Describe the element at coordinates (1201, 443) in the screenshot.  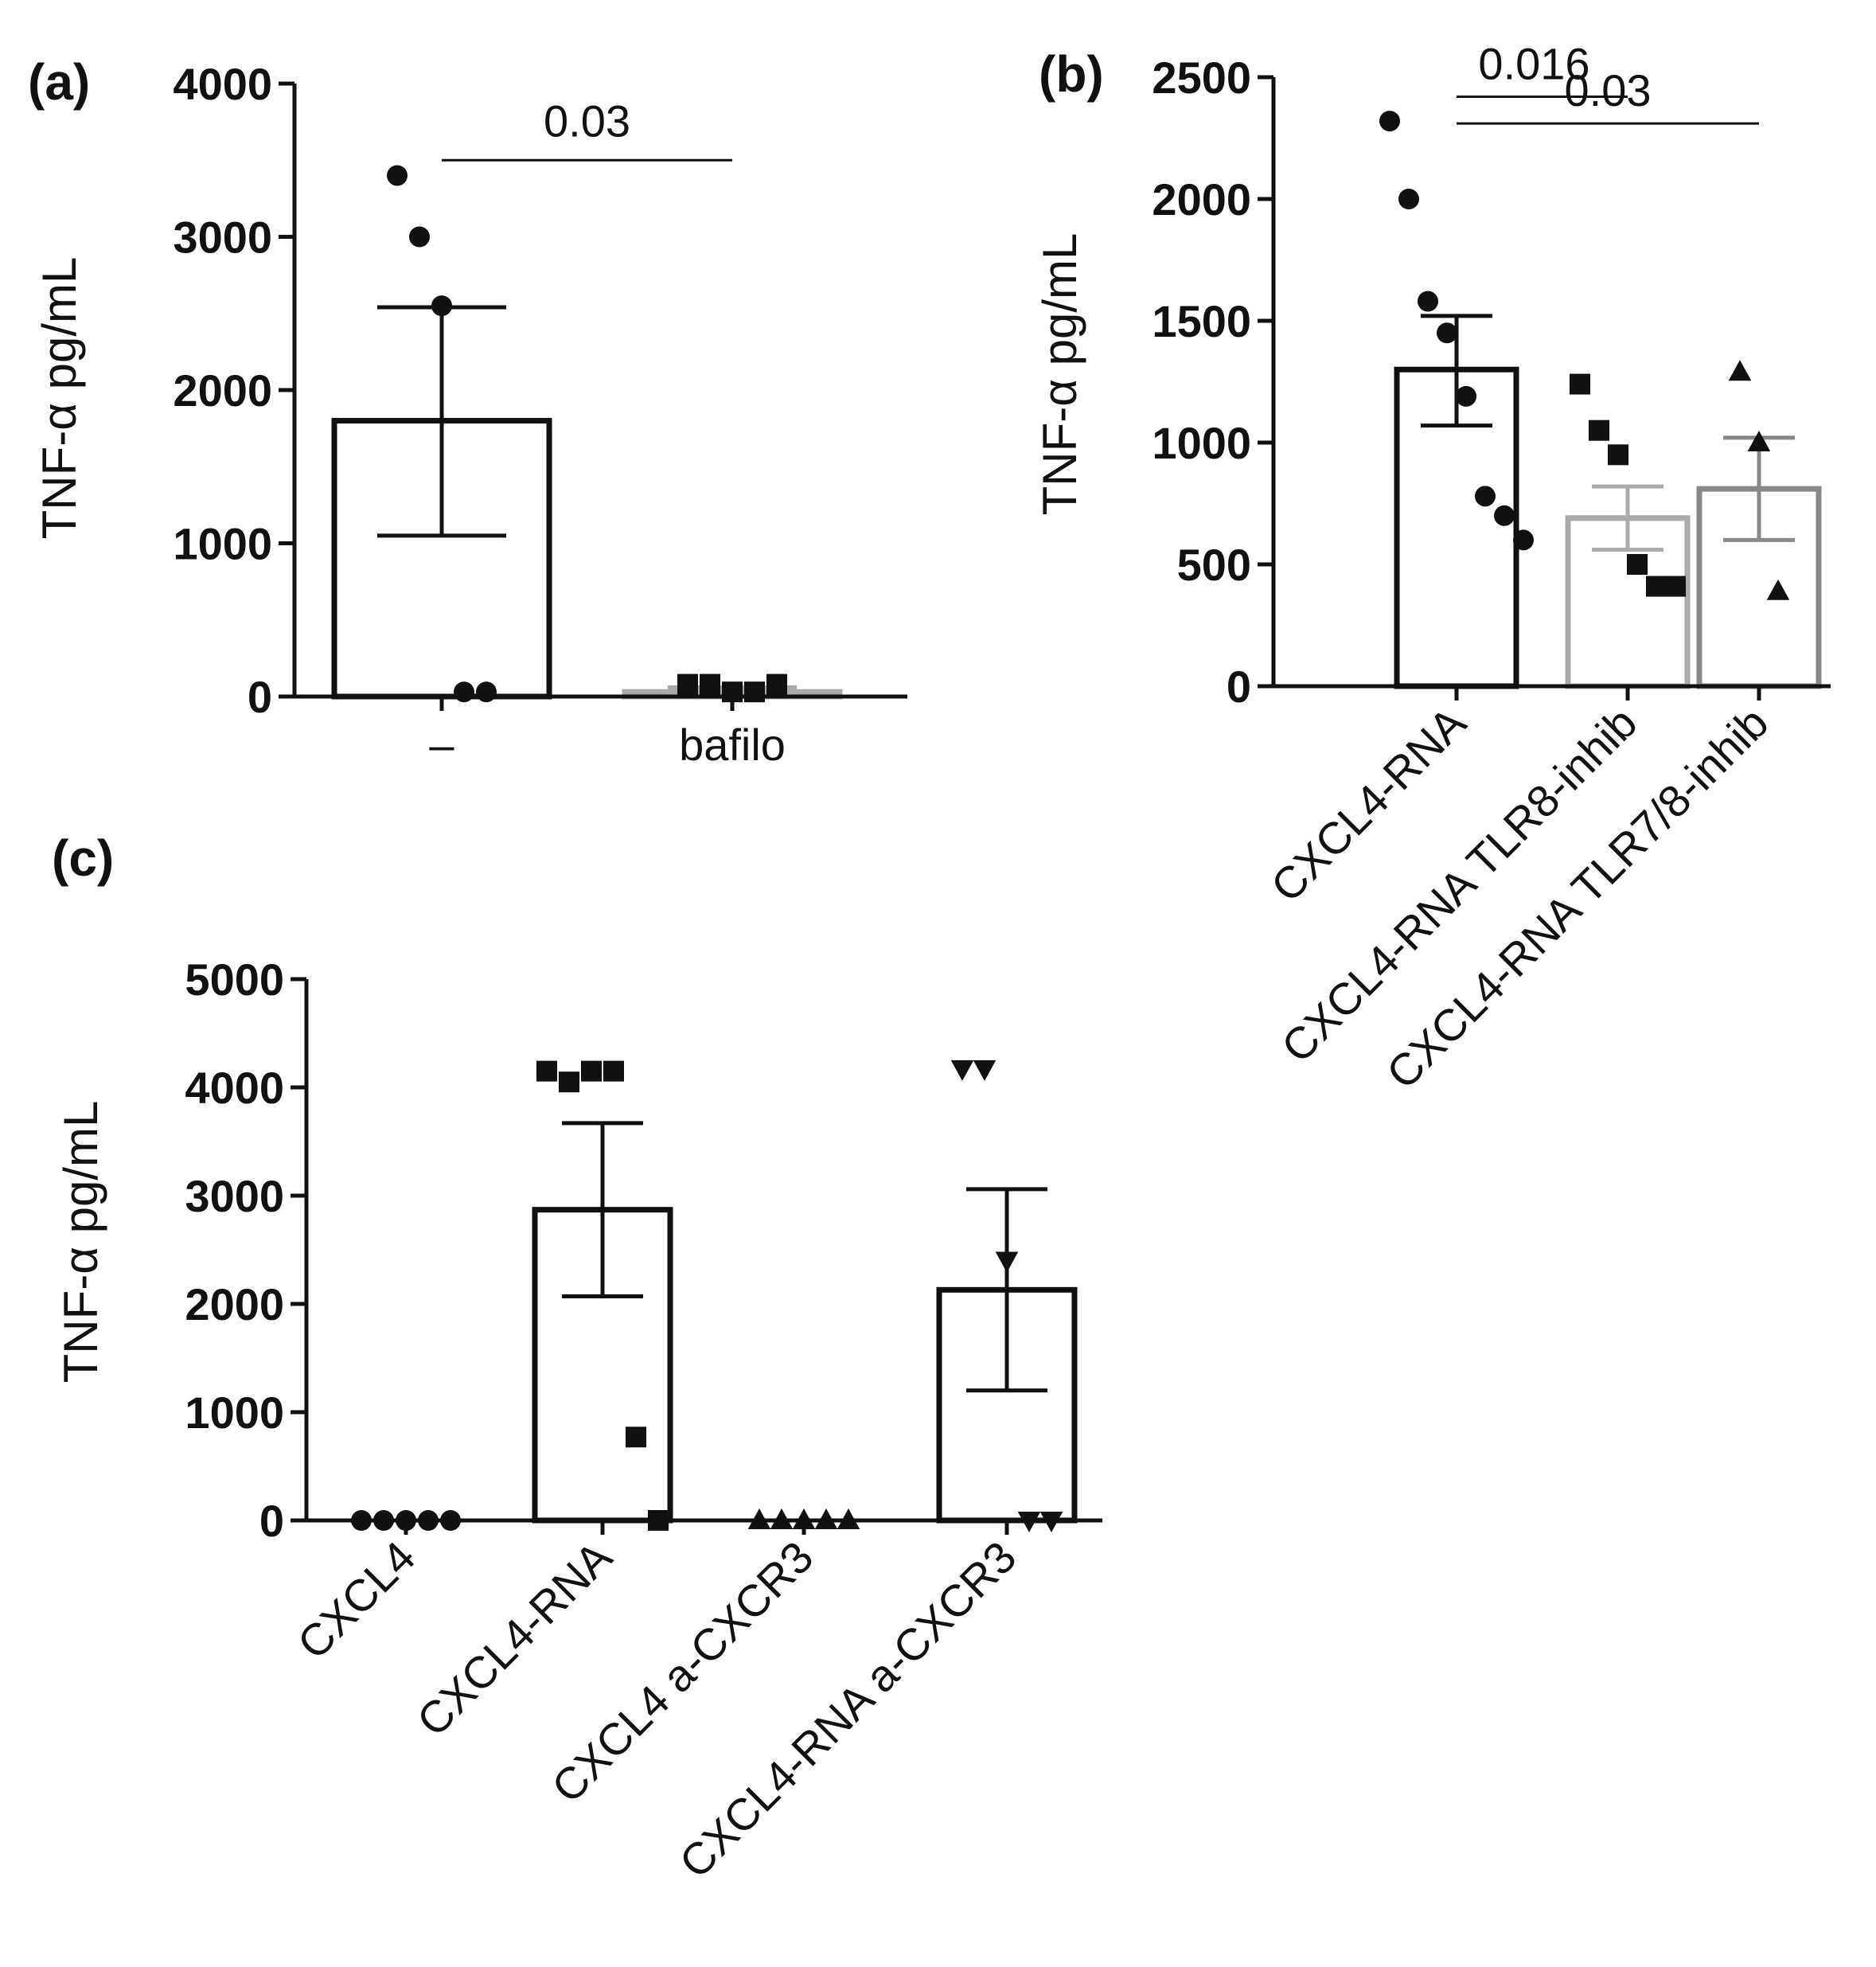
I see `panel-1-y-tick-label-2: 1000` at that location.